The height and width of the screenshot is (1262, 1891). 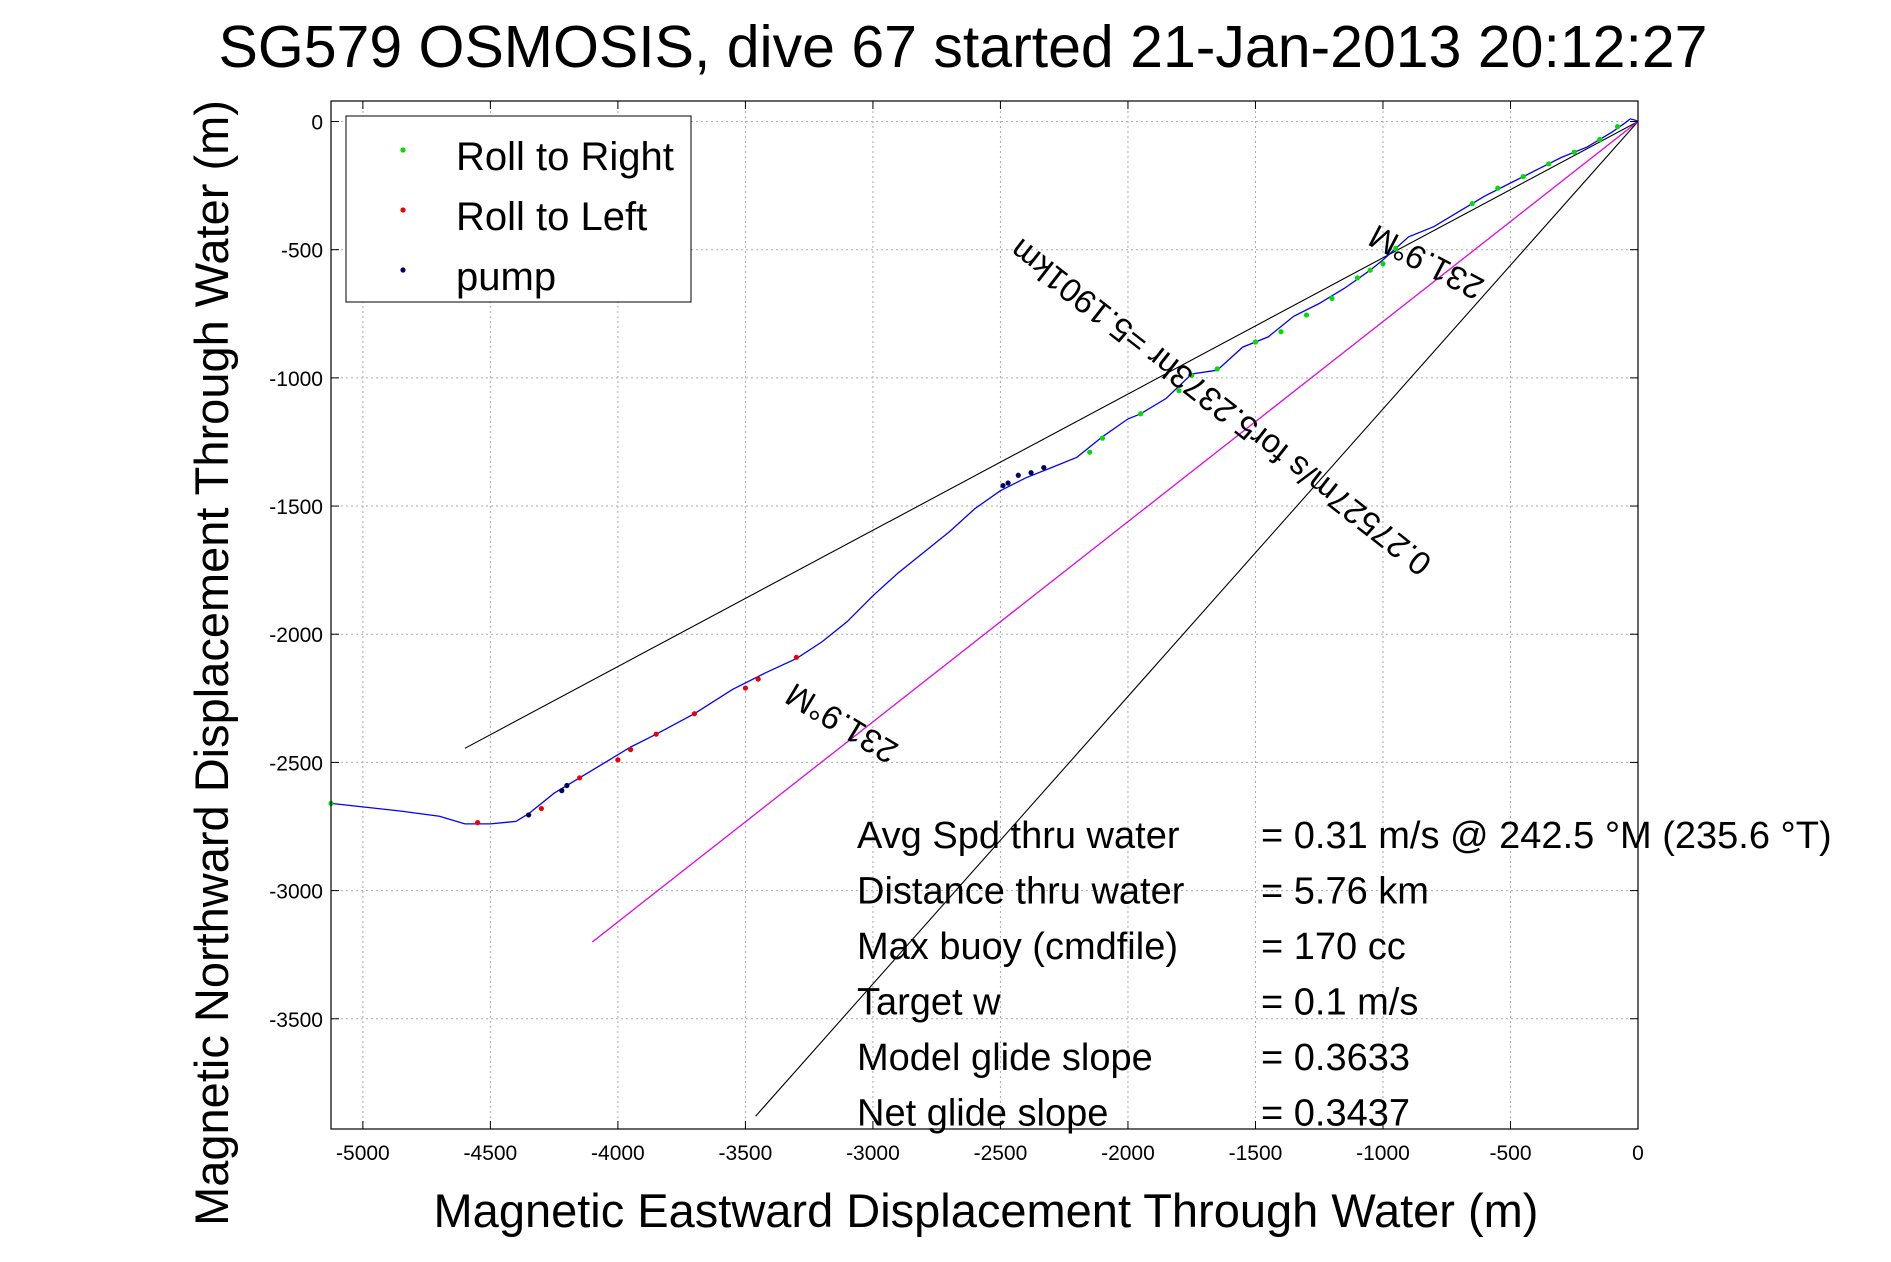 What do you see at coordinates (506, 277) in the screenshot?
I see `legend-label: pump` at bounding box center [506, 277].